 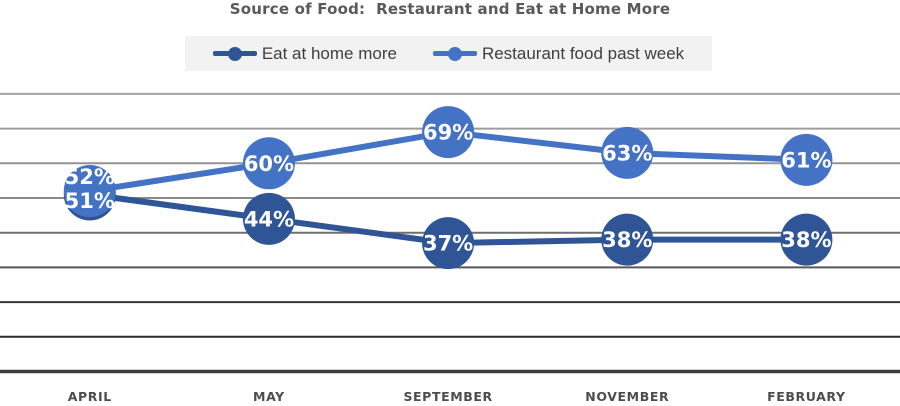 I want to click on data-label-0-april: 51%, so click(x=90, y=201).